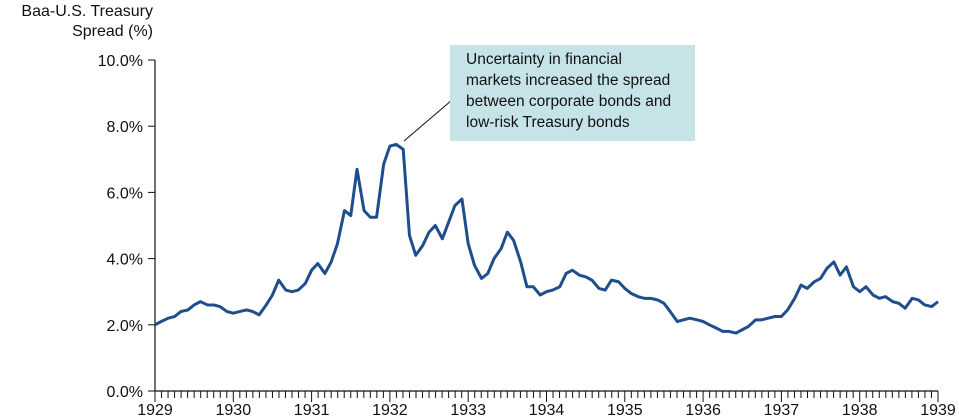 Image resolution: width=959 pixels, height=420 pixels. Describe the element at coordinates (568, 80) in the screenshot. I see `annotation-line: markets increased the spread` at that location.